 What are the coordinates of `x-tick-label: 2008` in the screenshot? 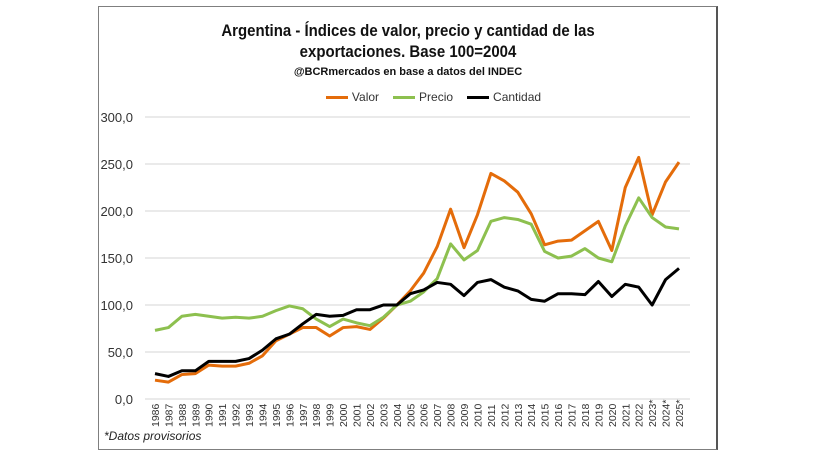 It's located at (452, 415).